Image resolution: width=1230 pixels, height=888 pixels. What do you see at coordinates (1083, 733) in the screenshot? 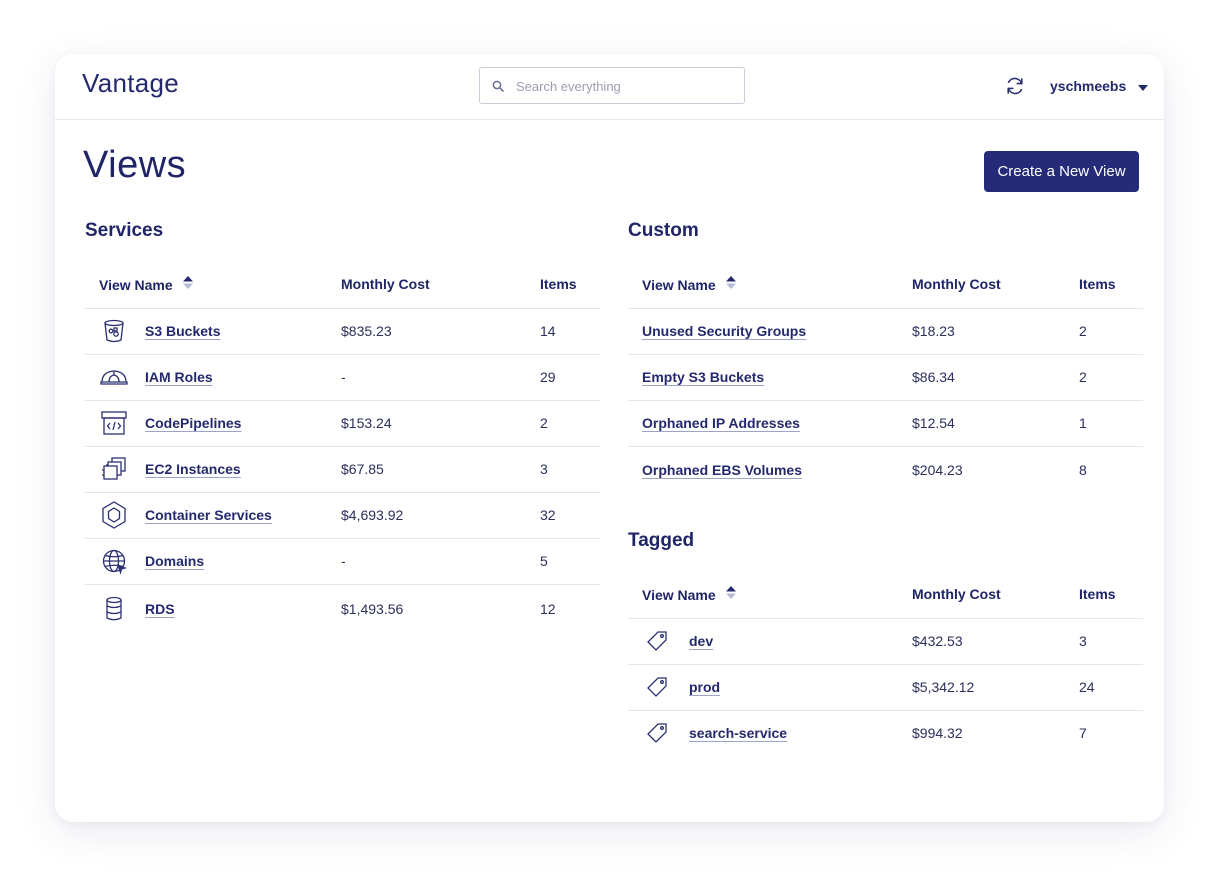
I see `item-count: 7` at bounding box center [1083, 733].